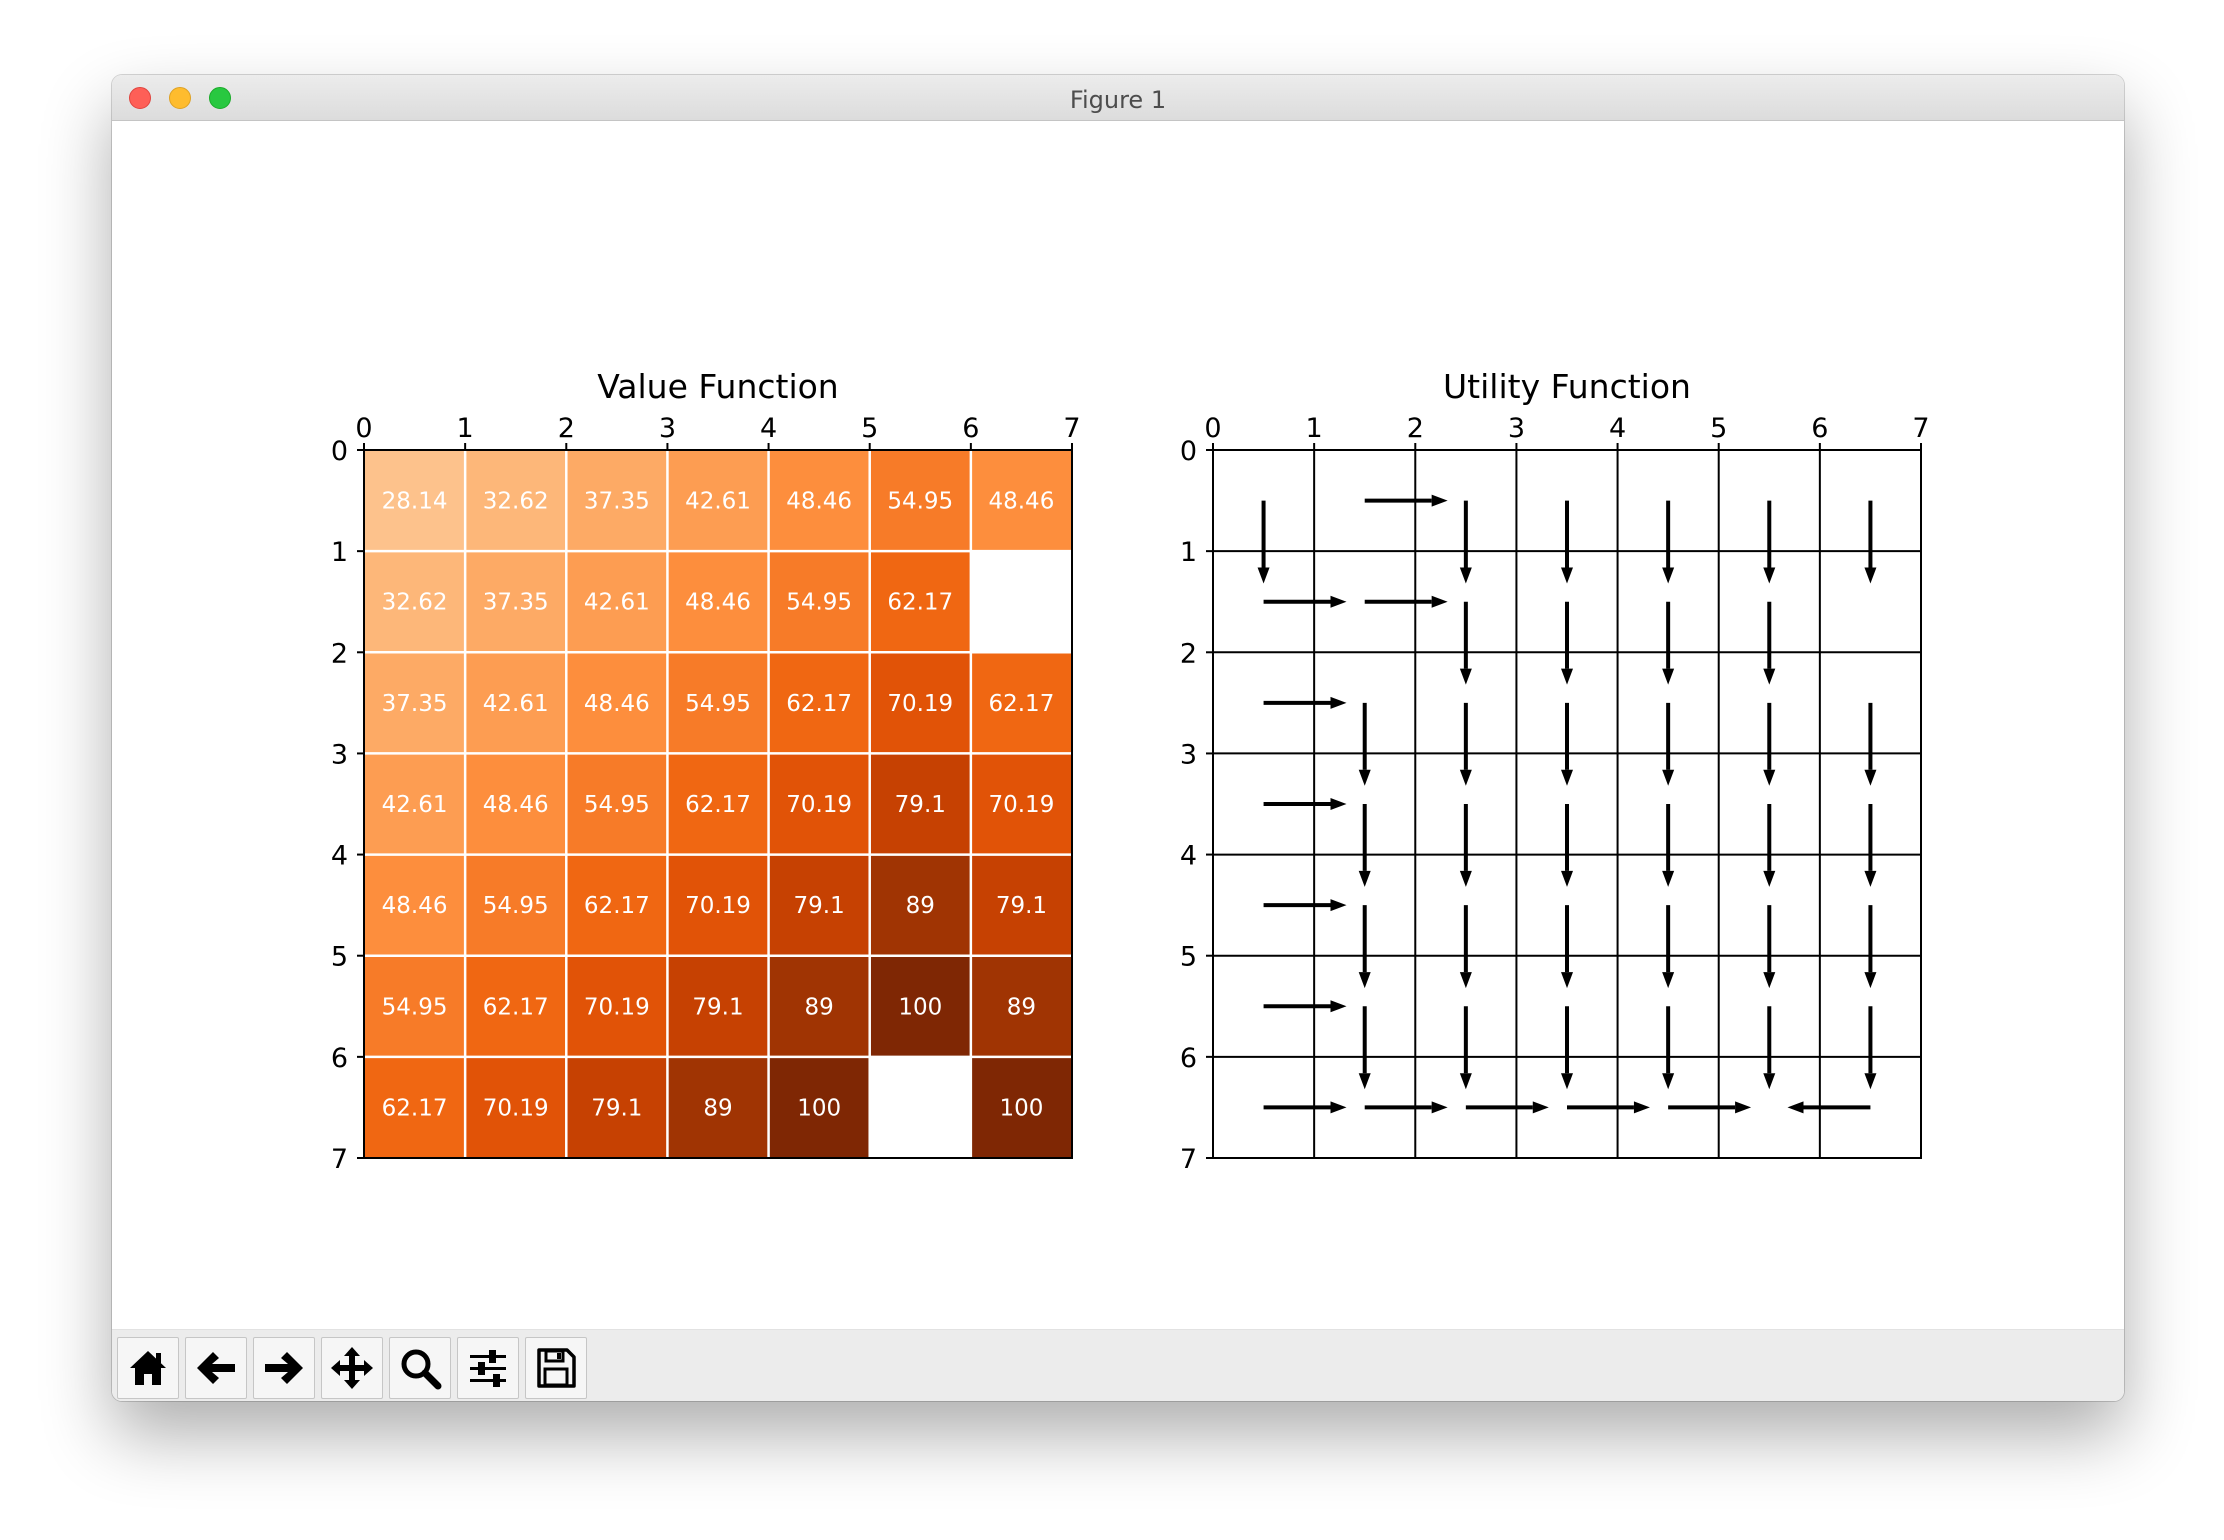  I want to click on save-button, so click(556, 1368).